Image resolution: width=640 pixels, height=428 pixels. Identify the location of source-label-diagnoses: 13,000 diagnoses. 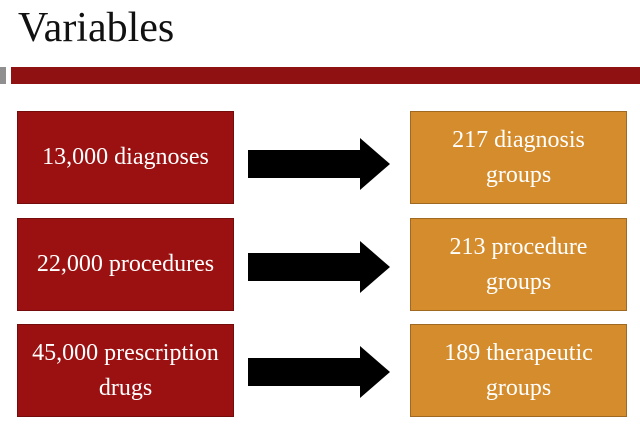
(125, 157).